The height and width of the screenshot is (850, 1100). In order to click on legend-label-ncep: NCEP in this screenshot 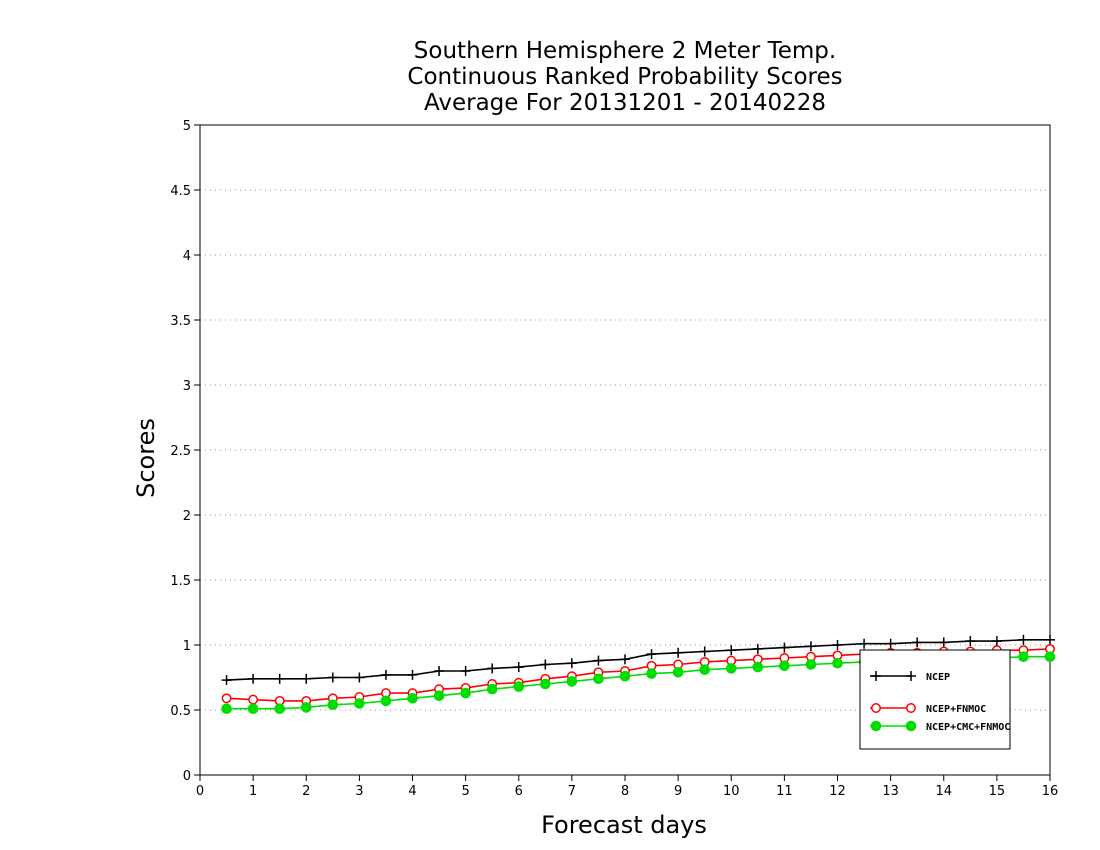, I will do `click(938, 677)`.